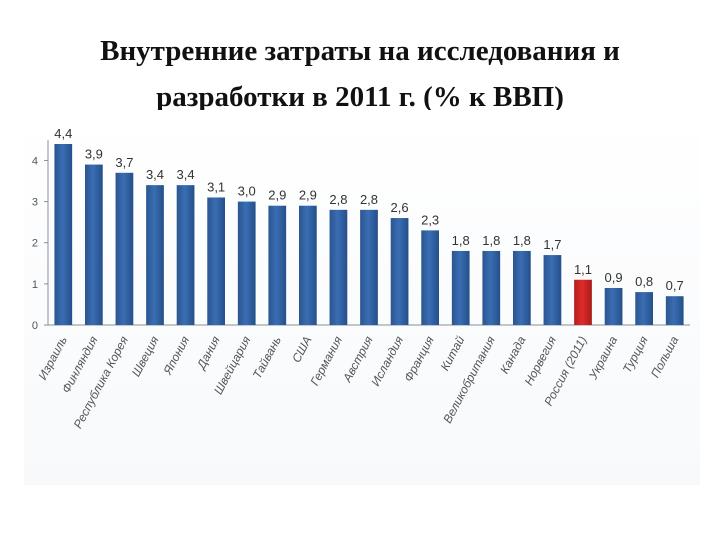  Describe the element at coordinates (512, 355) in the screenshot. I see `category-label: Канада` at that location.